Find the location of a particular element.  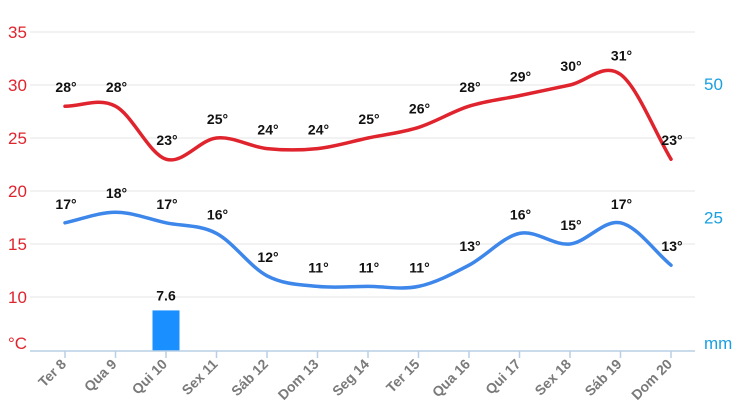

left-tick-label: 10 is located at coordinates (17, 297).